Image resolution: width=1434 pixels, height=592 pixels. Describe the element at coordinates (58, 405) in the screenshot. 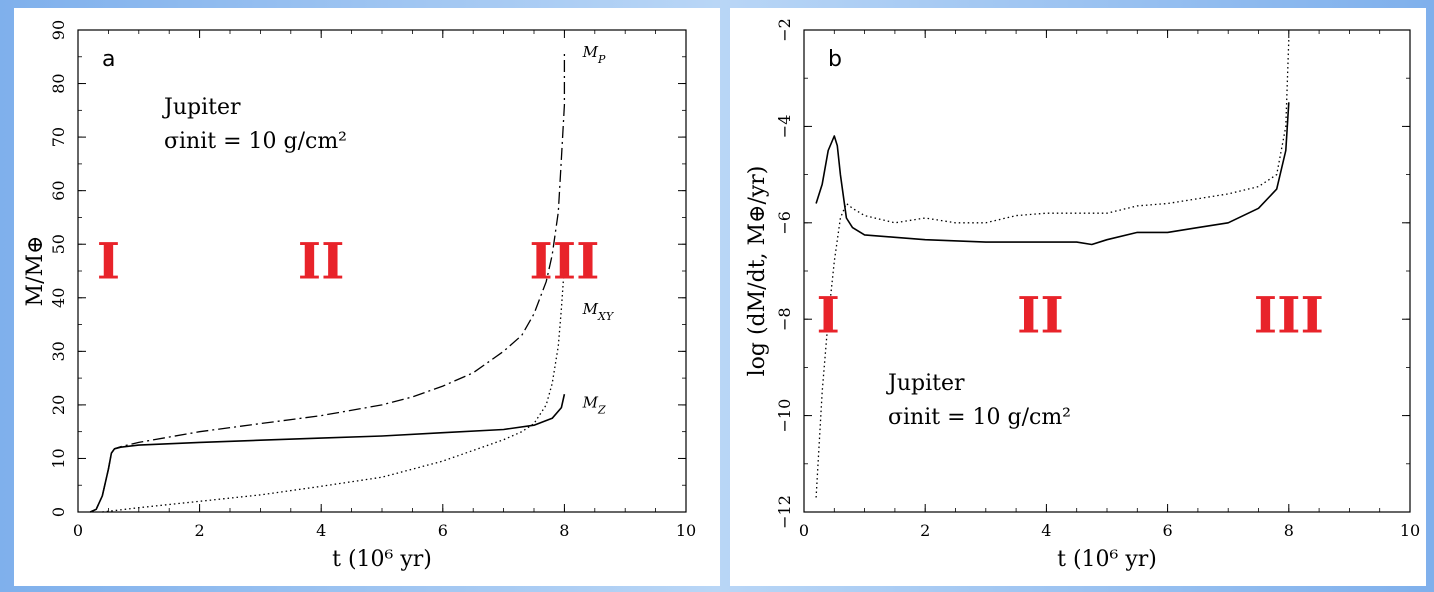

I see `y-tick-label: 20` at that location.